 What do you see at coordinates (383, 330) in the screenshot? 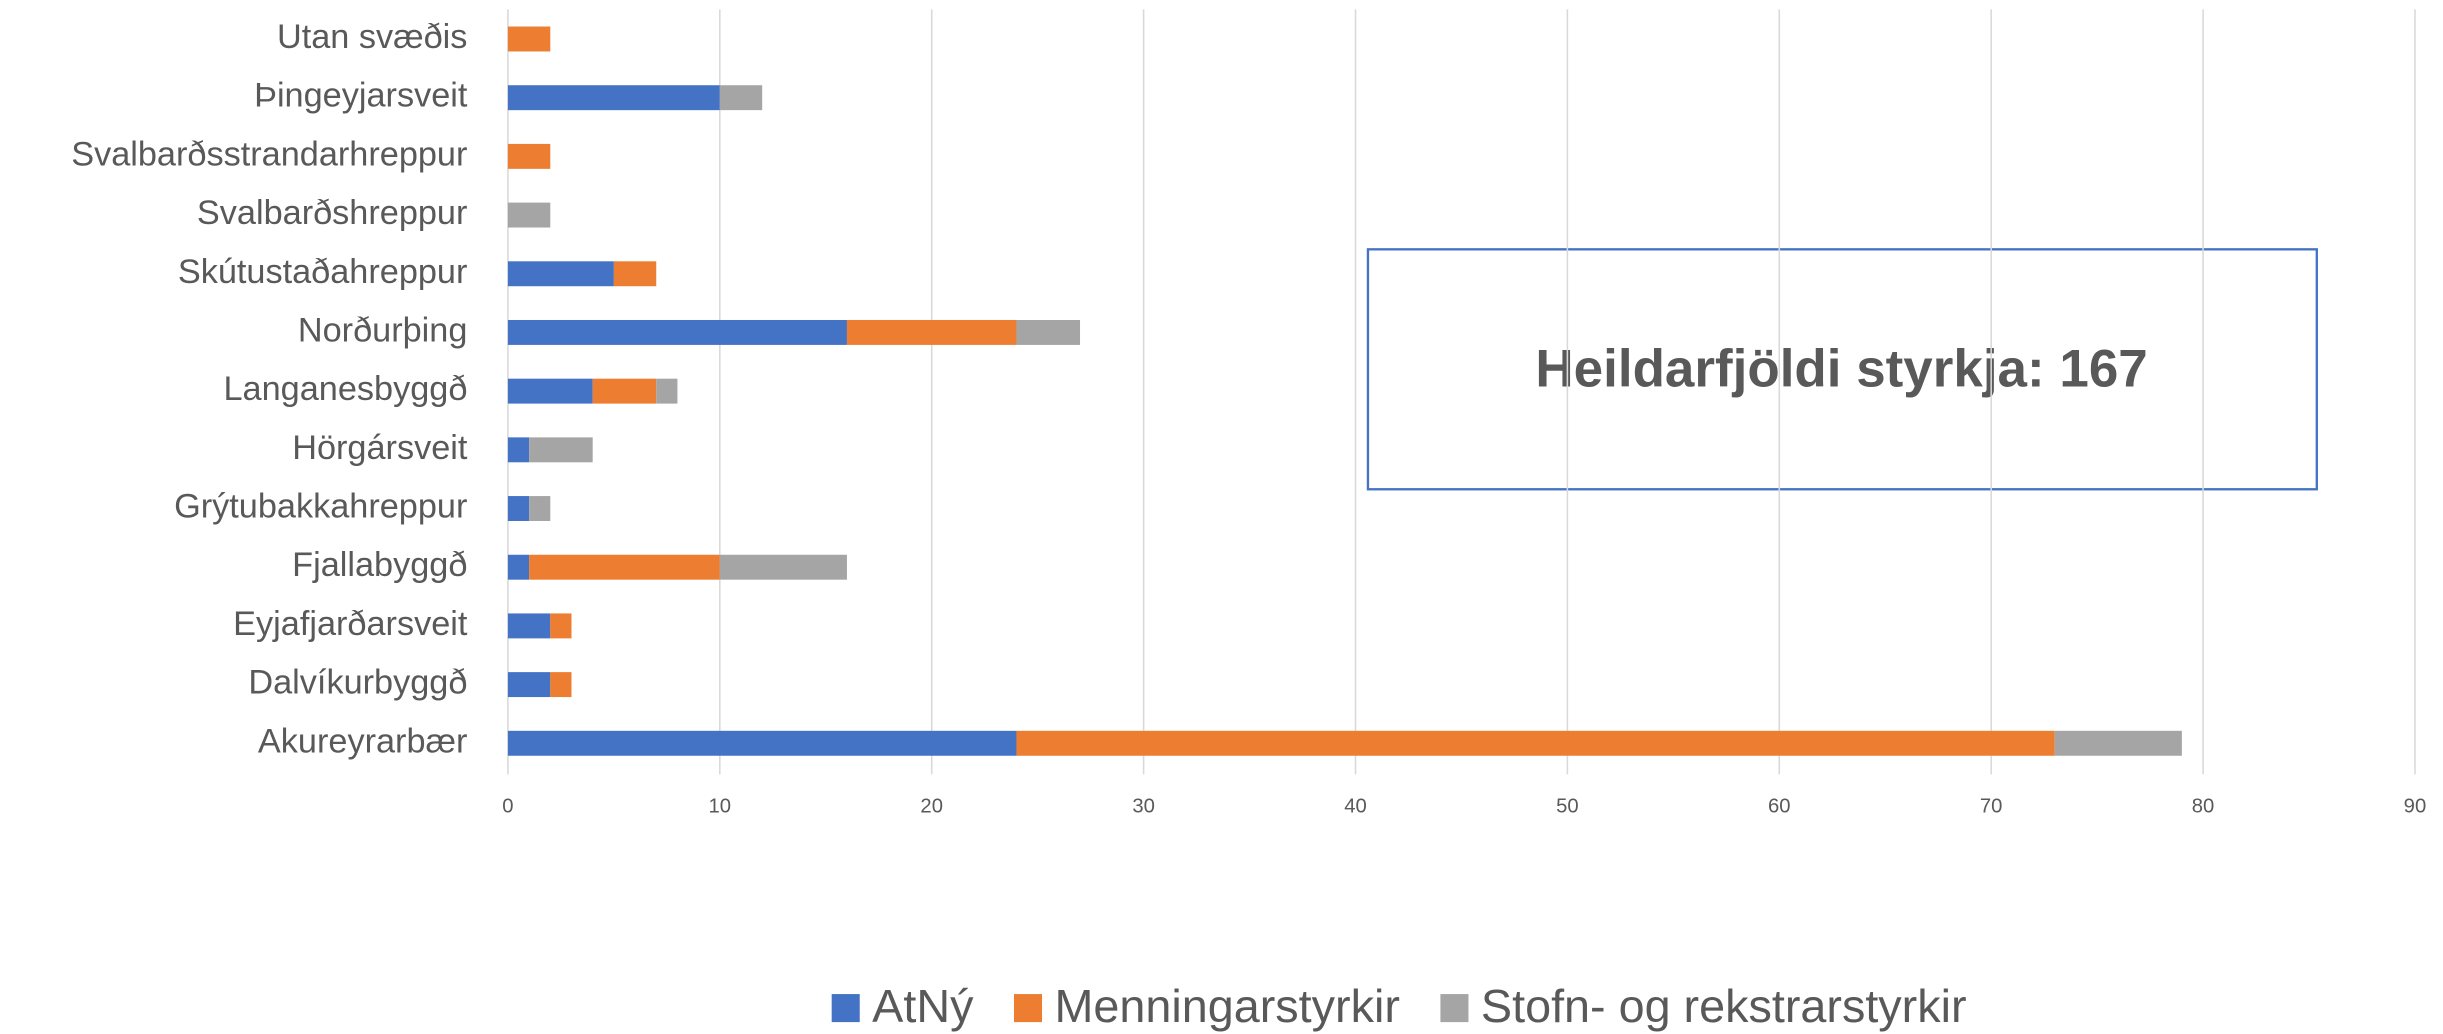
I see `y-tick-label: Norðurþing` at bounding box center [383, 330].